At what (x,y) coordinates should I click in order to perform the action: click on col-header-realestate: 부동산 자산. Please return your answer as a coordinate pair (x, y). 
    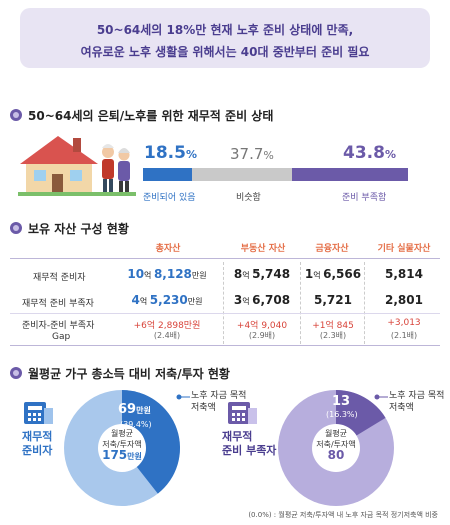
    Looking at the image, I should click on (263, 249).